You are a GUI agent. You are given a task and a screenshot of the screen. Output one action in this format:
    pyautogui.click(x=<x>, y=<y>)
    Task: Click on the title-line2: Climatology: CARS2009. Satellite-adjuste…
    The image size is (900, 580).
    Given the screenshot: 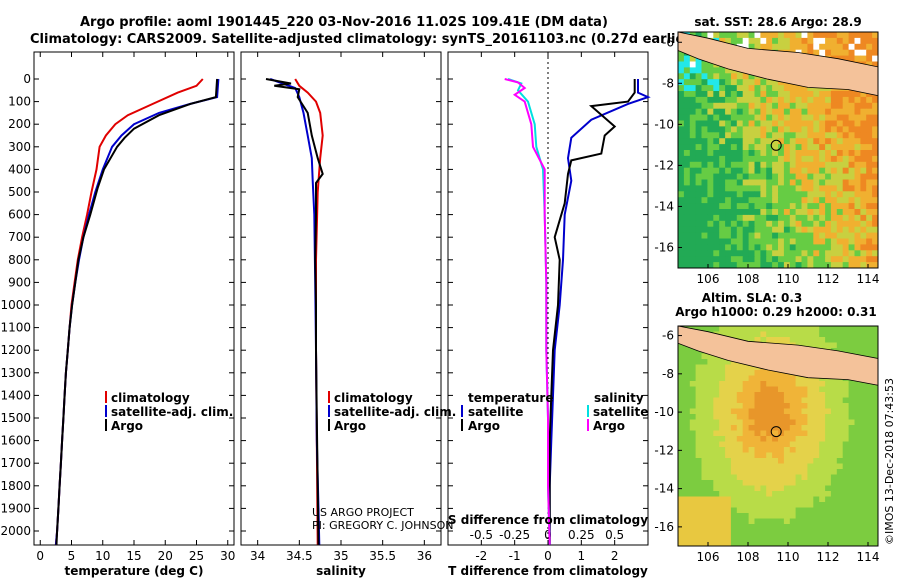 What is the action you would take?
    pyautogui.click(x=363, y=39)
    